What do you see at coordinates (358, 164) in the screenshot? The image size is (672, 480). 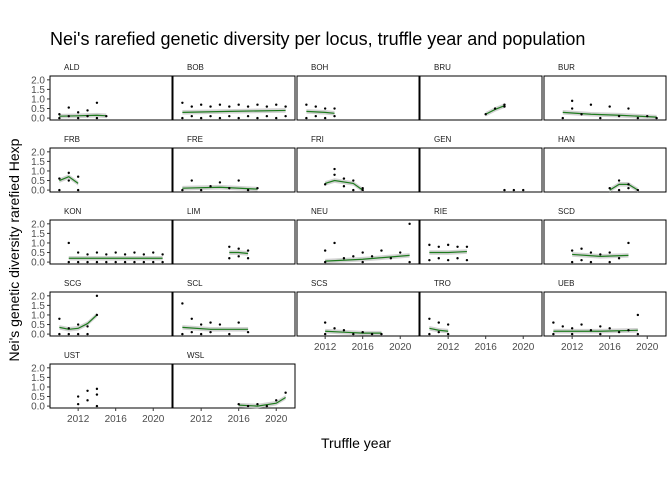 I see `facet-fri: FRI` at bounding box center [358, 164].